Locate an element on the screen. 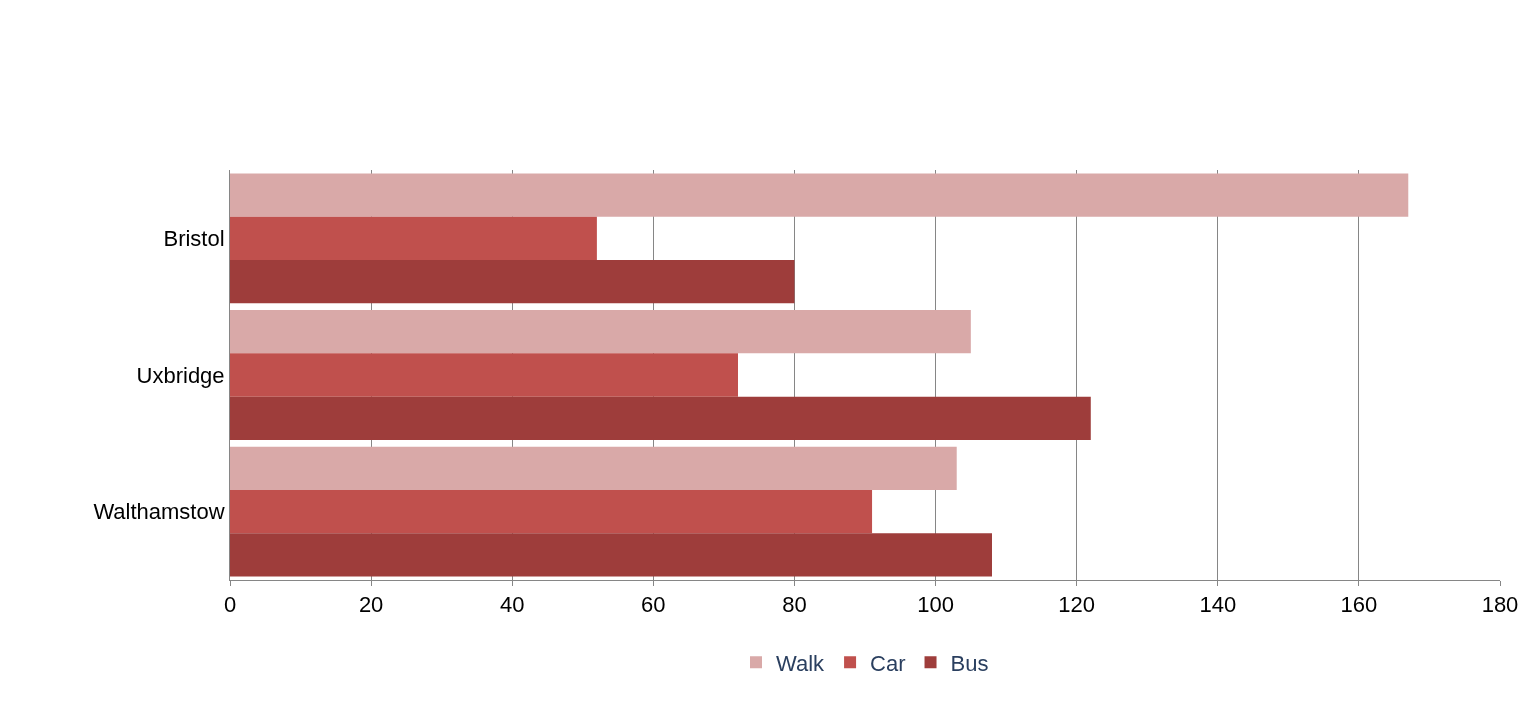  x-tick-label: 0 is located at coordinates (230, 605).